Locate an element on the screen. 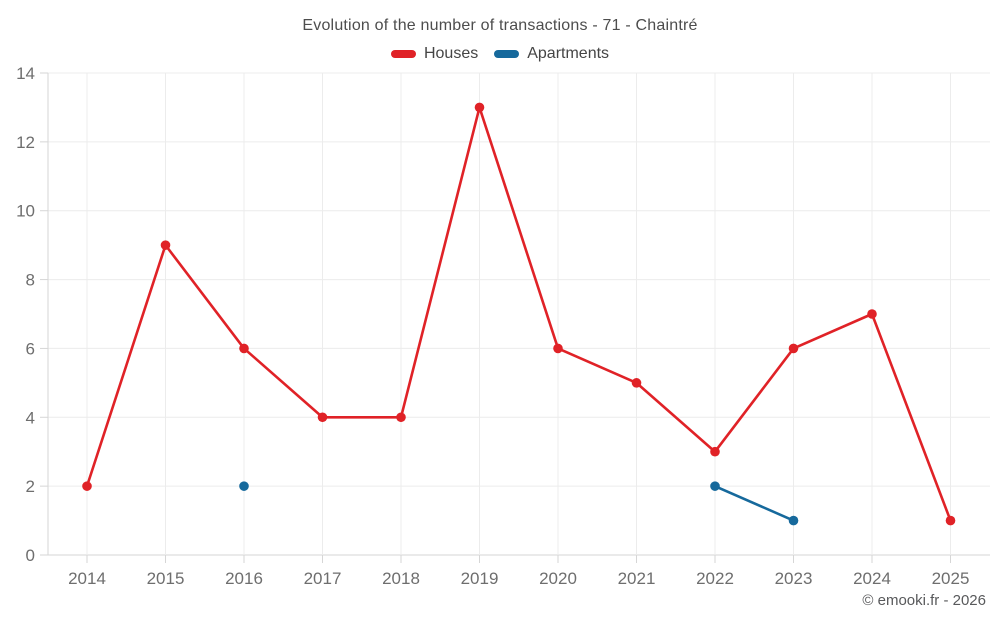 The height and width of the screenshot is (625, 1000). legend-swatch-apartments is located at coordinates (507, 54).